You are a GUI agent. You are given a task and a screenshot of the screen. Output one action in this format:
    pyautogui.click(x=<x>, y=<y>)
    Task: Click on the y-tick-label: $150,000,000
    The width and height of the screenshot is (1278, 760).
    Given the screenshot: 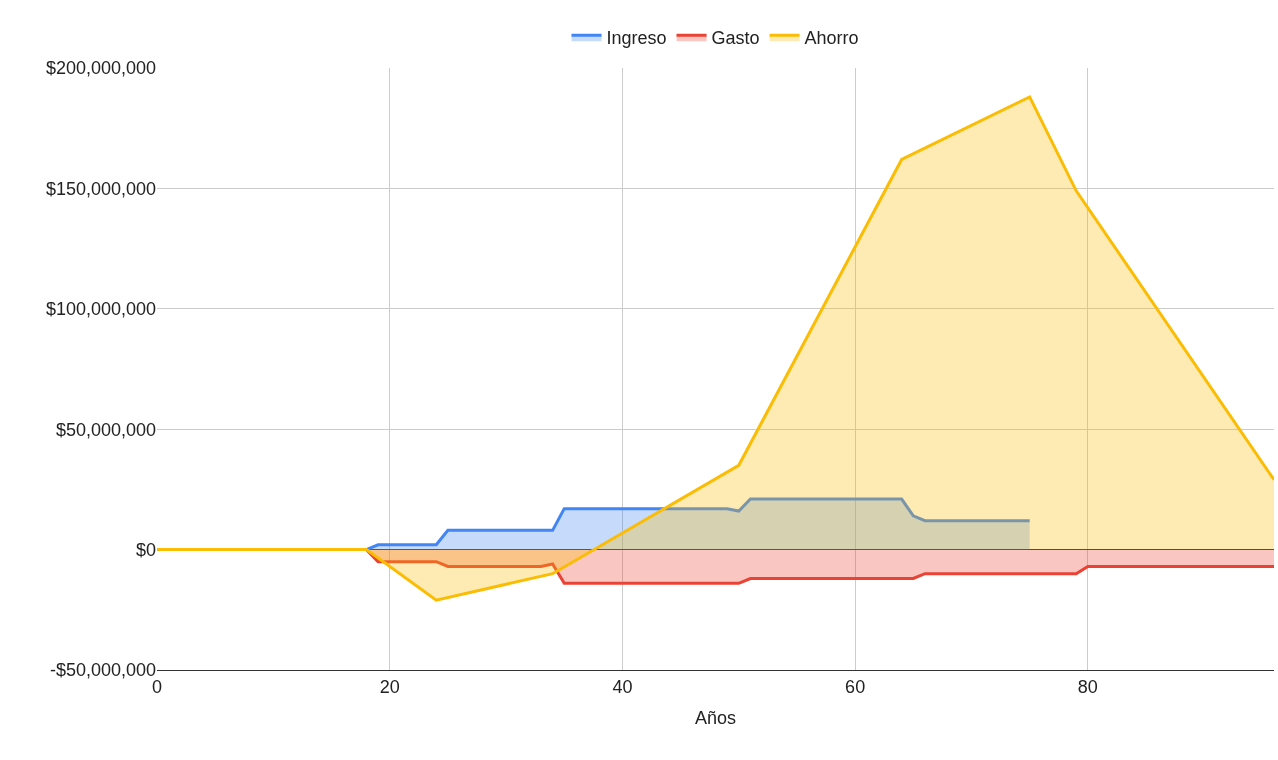 What is the action you would take?
    pyautogui.click(x=100, y=188)
    